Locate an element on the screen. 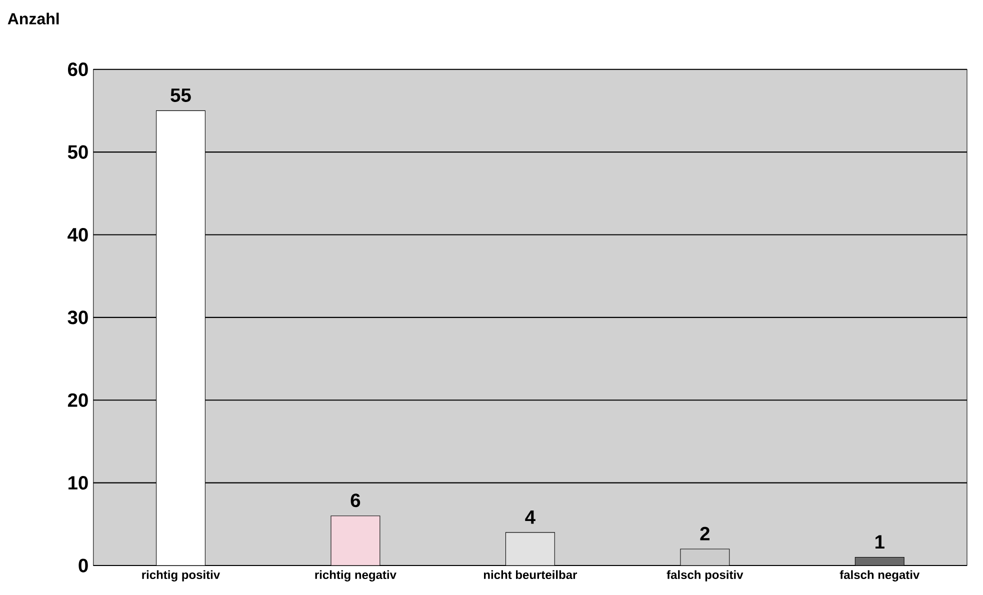 The width and height of the screenshot is (983, 595). y-tick-label: 10 is located at coordinates (78, 483).